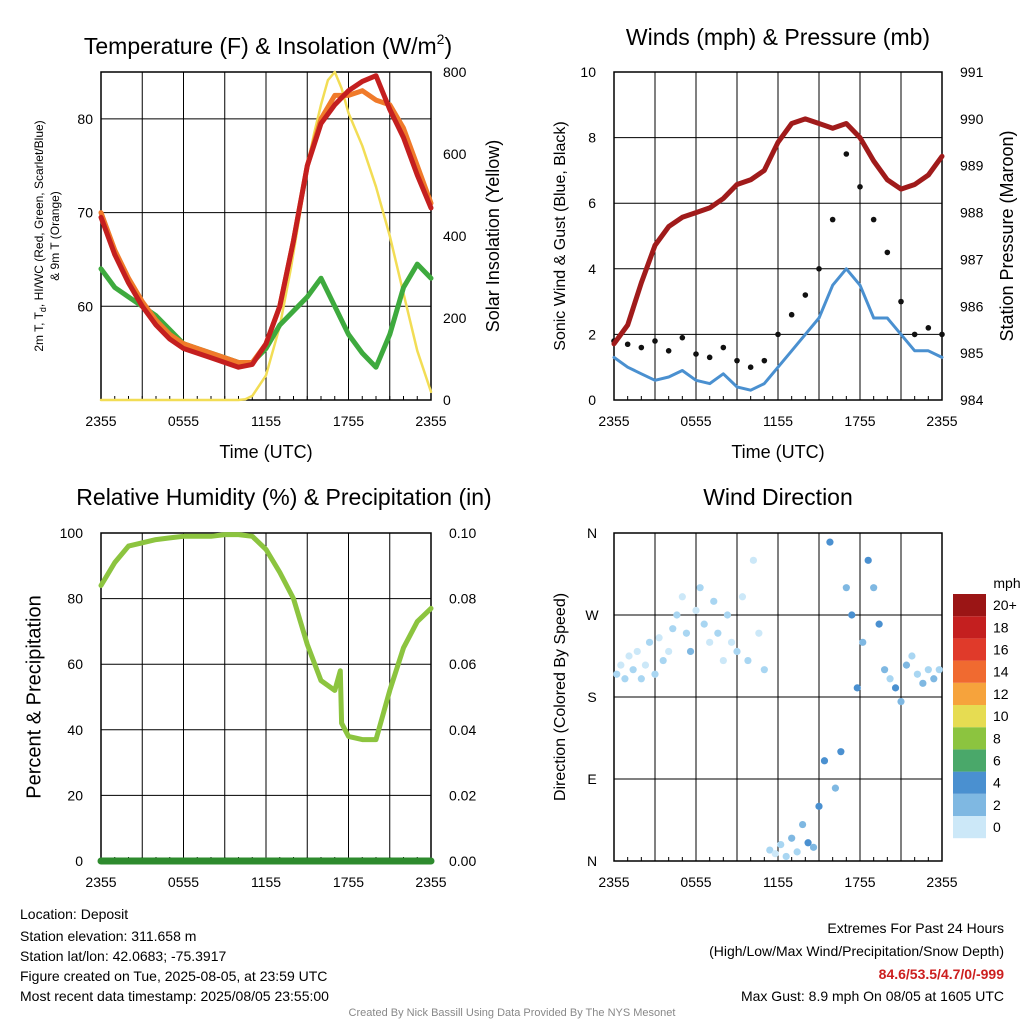 The width and height of the screenshot is (1024, 1024). What do you see at coordinates (915, 928) in the screenshot?
I see `extremes-title: Extremes For Past 24 Hours` at bounding box center [915, 928].